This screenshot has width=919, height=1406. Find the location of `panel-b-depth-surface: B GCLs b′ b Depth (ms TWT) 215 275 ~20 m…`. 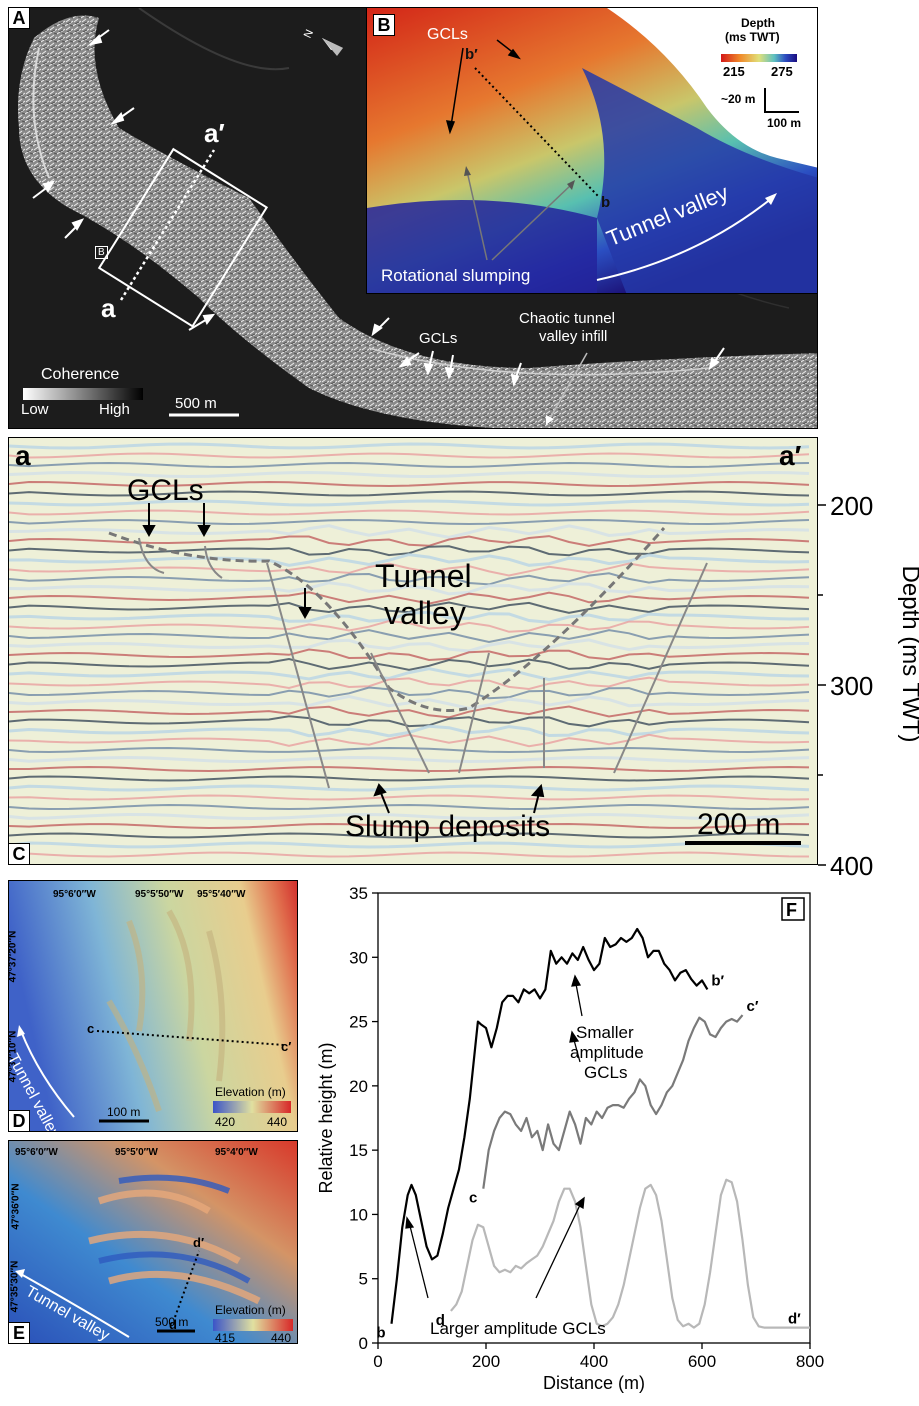

panel-b-depth-surface: B GCLs b′ b Depth (ms TWT) 215 275 ~20 m… is located at coordinates (592, 150).